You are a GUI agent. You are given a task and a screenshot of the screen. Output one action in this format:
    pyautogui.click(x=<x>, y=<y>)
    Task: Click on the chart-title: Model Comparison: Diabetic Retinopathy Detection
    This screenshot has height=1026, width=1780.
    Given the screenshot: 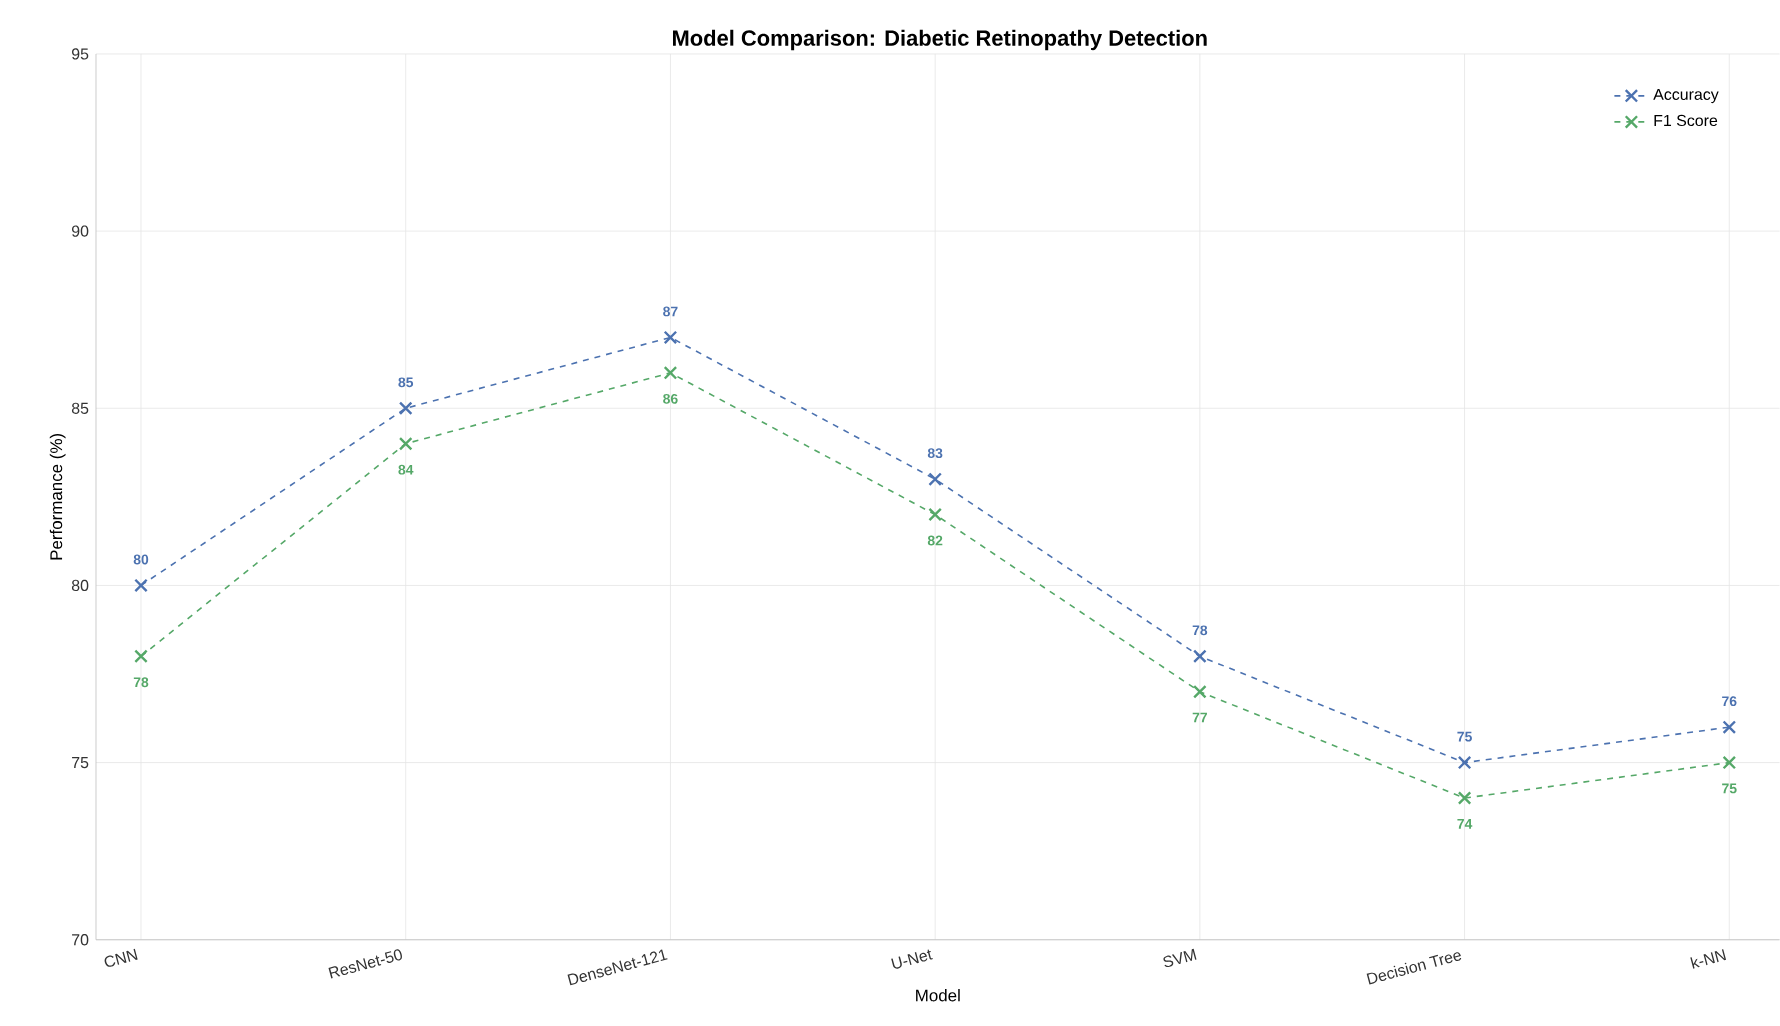 What is the action you would take?
    pyautogui.click(x=940, y=40)
    